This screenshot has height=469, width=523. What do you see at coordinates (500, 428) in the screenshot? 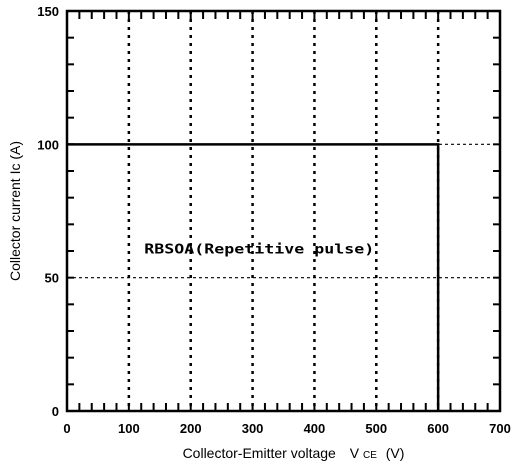
I see `x-tick-label: 700` at bounding box center [500, 428].